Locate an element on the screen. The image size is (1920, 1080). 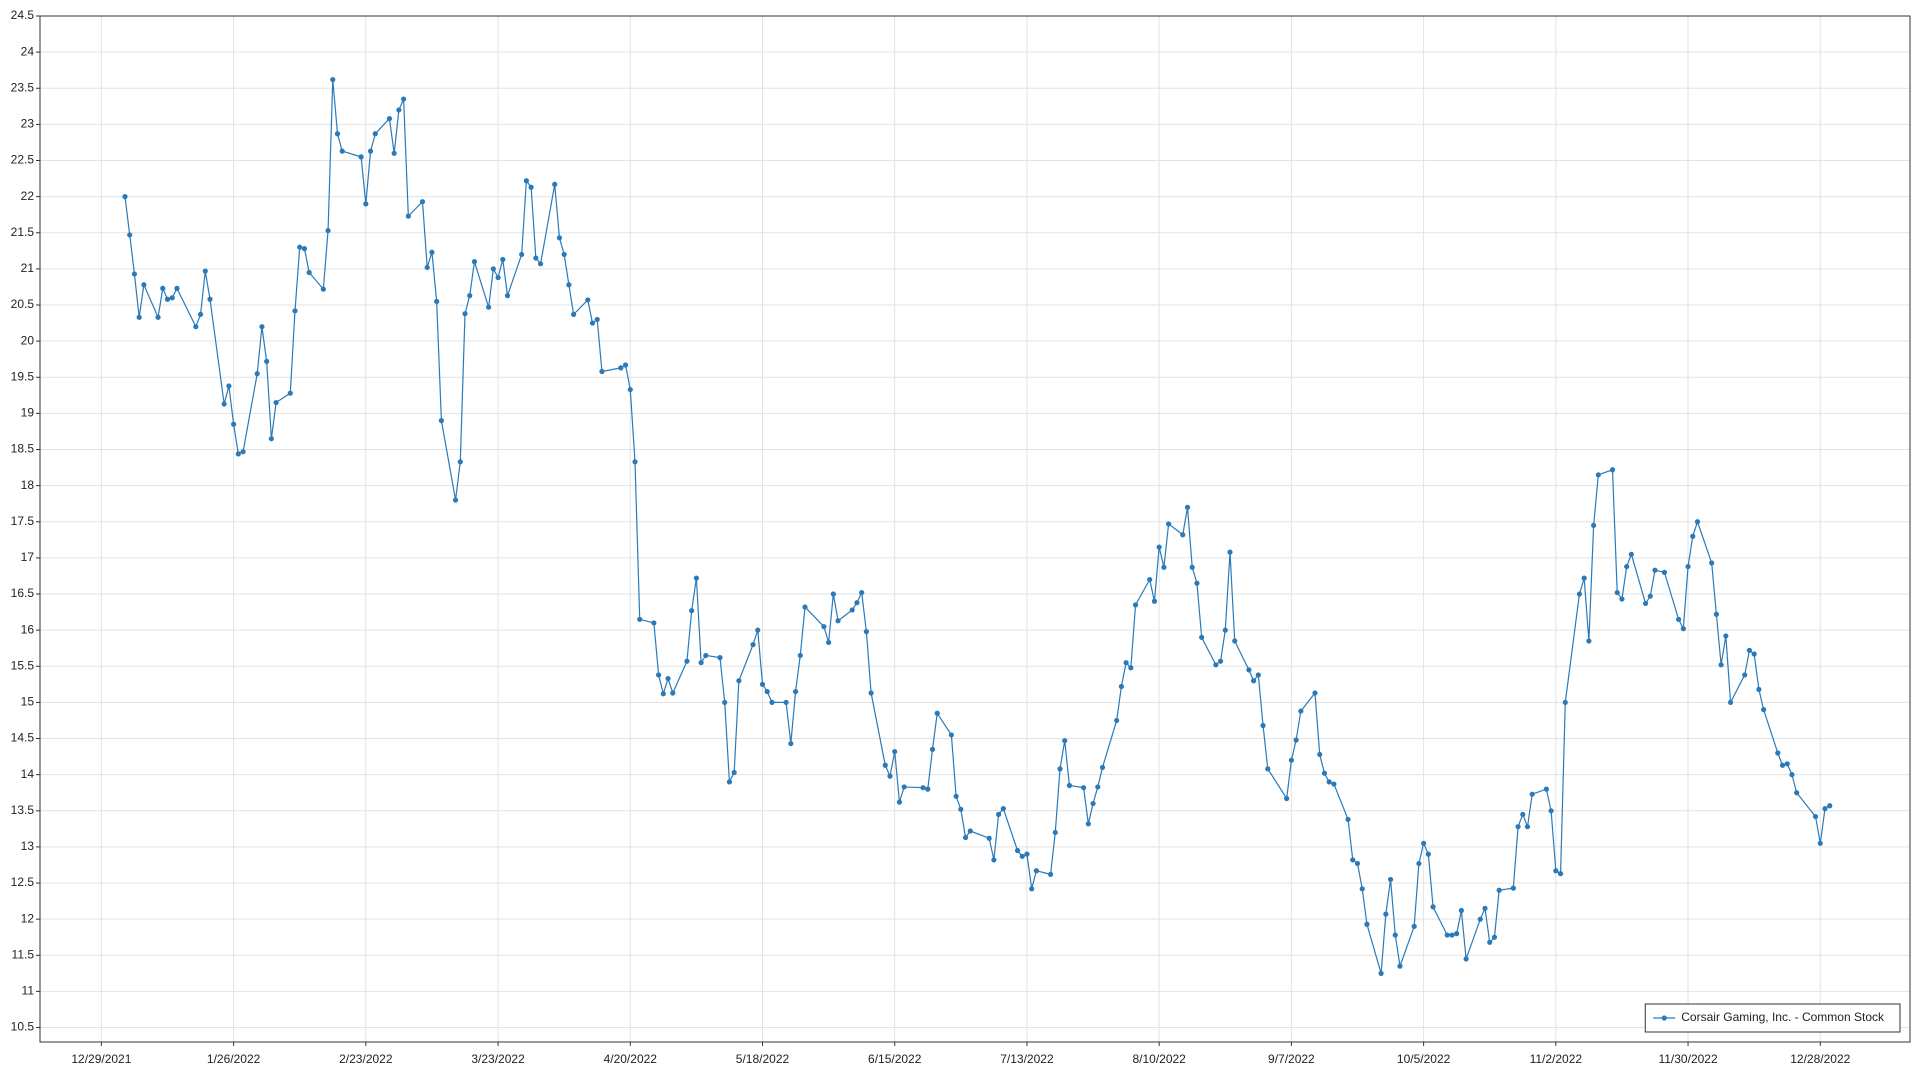
y-tick-label: 14 is located at coordinates (28, 774).